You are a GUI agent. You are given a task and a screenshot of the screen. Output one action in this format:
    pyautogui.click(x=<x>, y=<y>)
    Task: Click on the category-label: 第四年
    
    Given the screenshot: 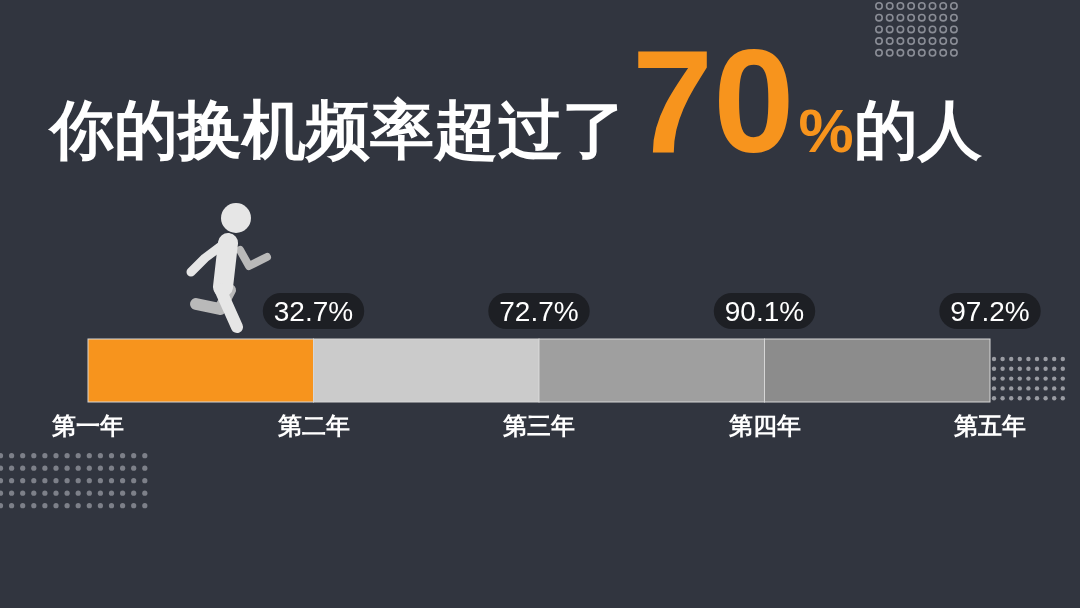 What is the action you would take?
    pyautogui.click(x=764, y=425)
    